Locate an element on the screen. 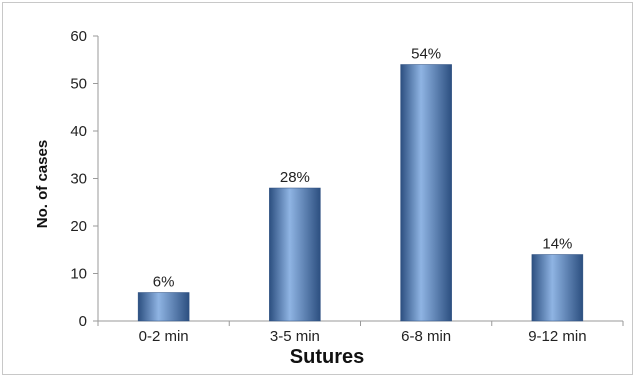 The image size is (637, 379). y-tick-label: 60 is located at coordinates (78, 36).